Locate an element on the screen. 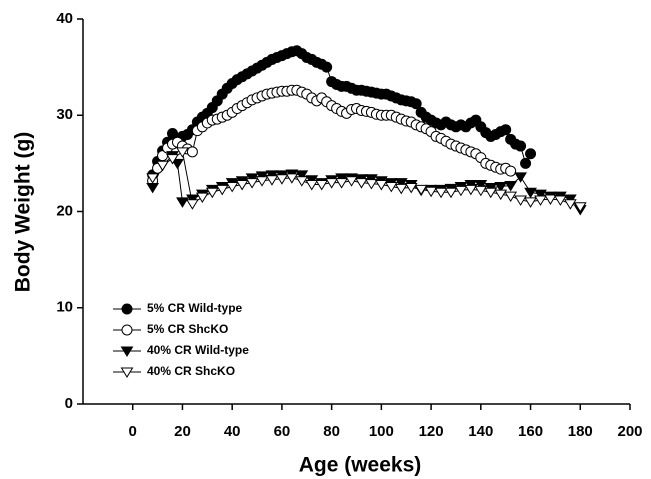 This screenshot has height=479, width=651. legend-label: 5% CR ShcKO is located at coordinates (187, 329).